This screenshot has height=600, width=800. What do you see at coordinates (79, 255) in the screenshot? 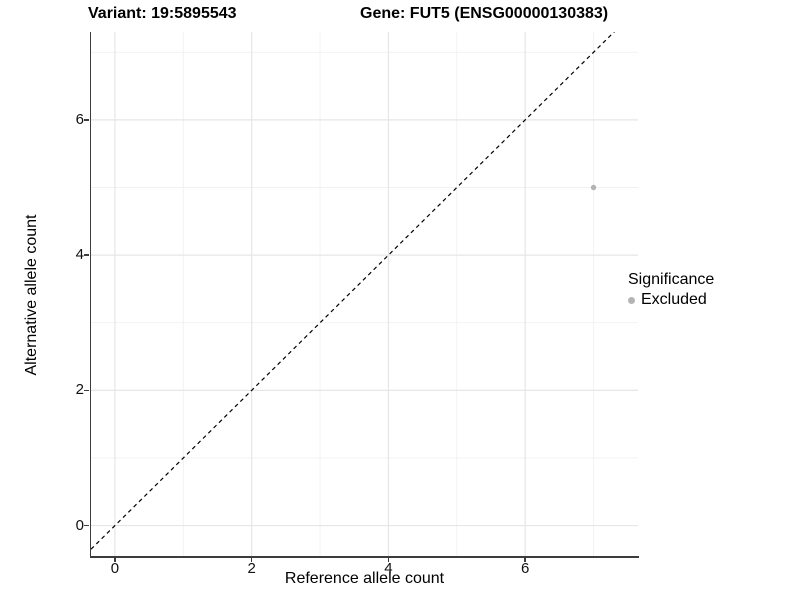
I see `y-tick-label: 4` at bounding box center [79, 255].